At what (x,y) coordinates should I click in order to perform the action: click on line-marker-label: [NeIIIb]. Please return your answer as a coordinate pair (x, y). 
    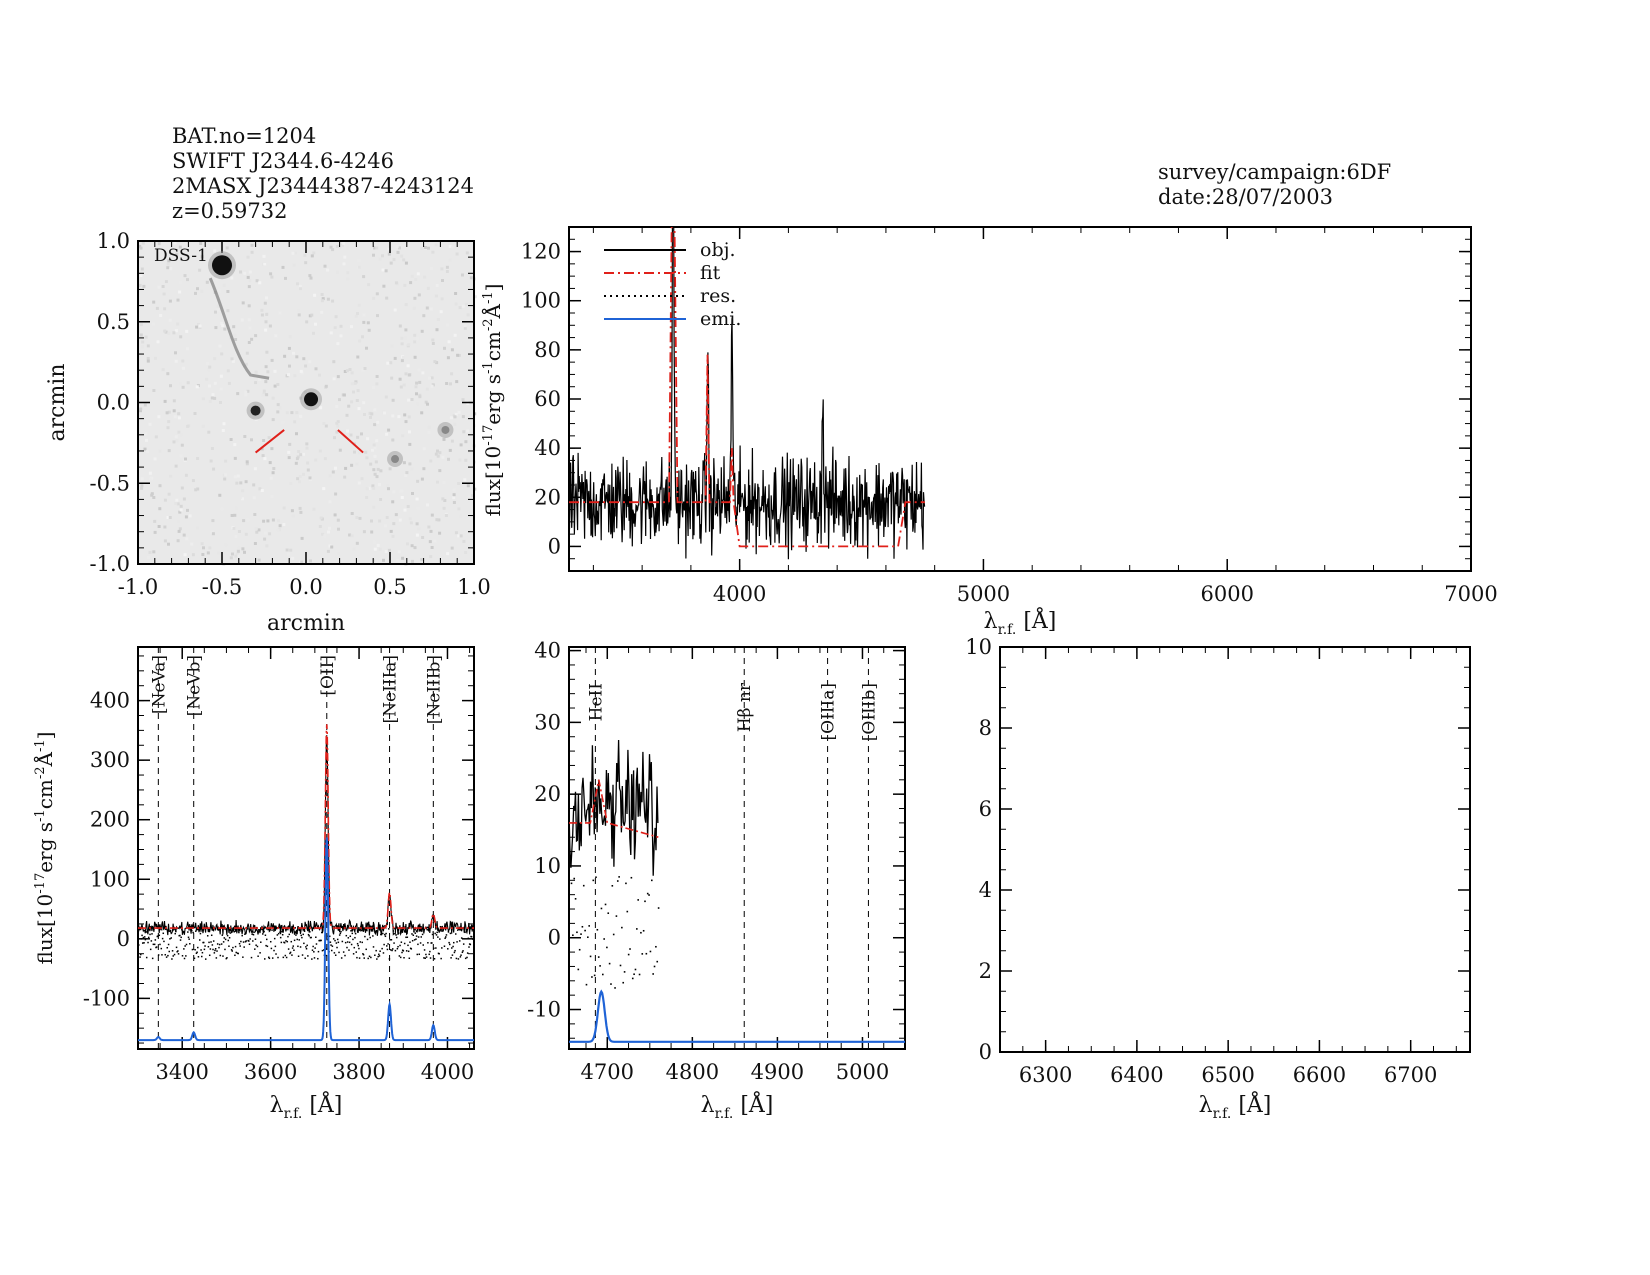
    Looking at the image, I should click on (434, 689).